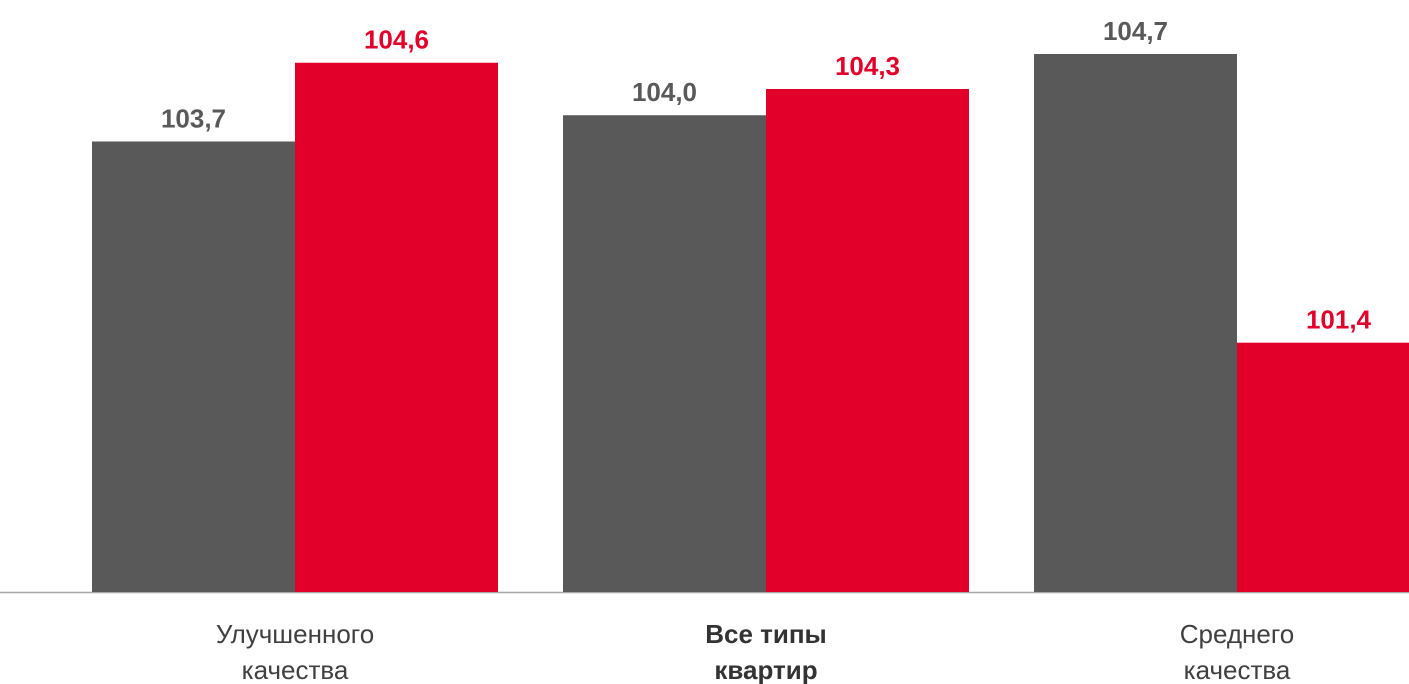 The image size is (1409, 684). I want to click on bar-series2-cat3, so click(1323, 467).